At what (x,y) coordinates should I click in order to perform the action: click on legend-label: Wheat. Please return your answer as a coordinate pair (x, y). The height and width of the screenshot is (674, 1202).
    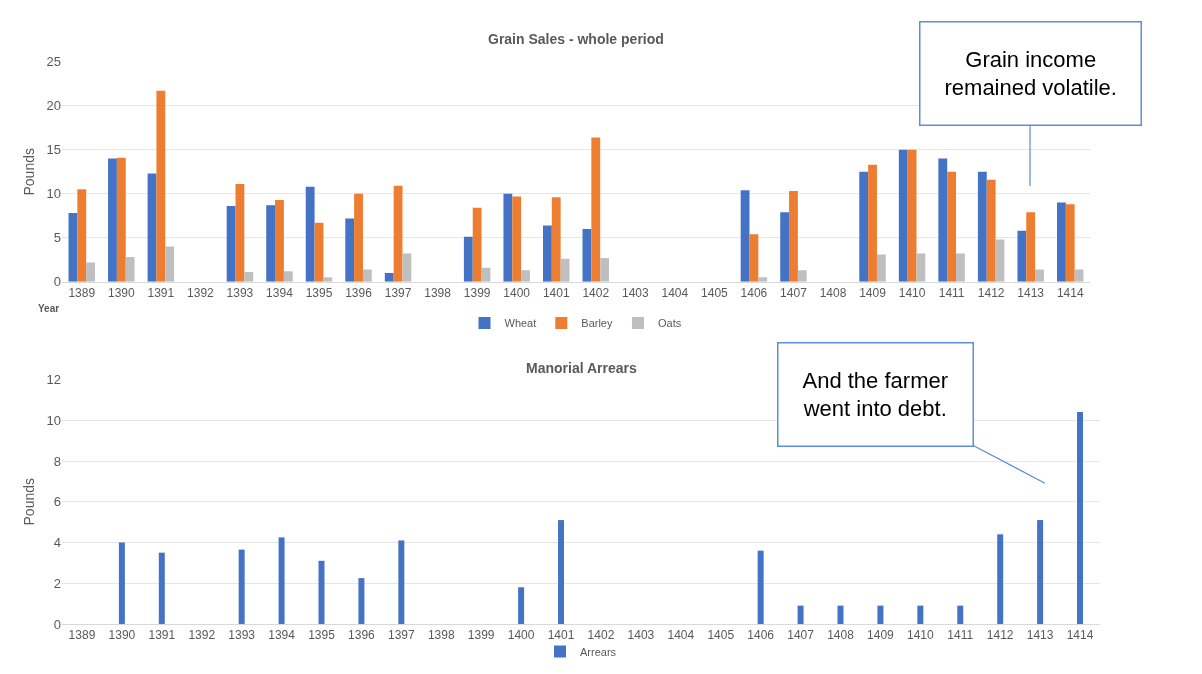
    Looking at the image, I should click on (520, 323).